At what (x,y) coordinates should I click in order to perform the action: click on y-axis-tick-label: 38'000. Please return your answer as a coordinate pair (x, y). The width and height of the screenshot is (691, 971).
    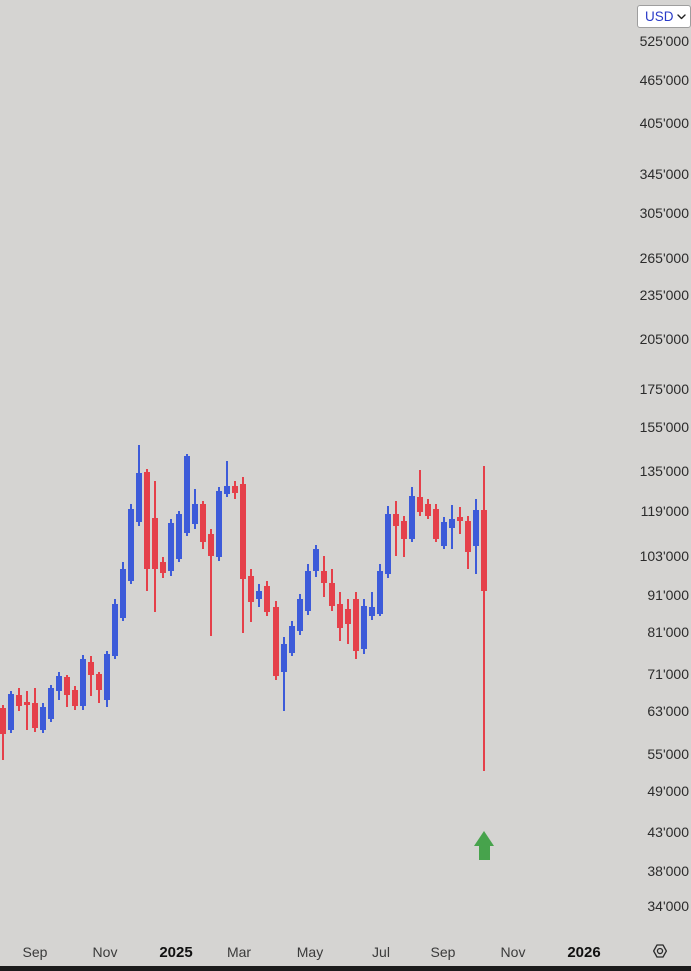
    Looking at the image, I should click on (668, 871).